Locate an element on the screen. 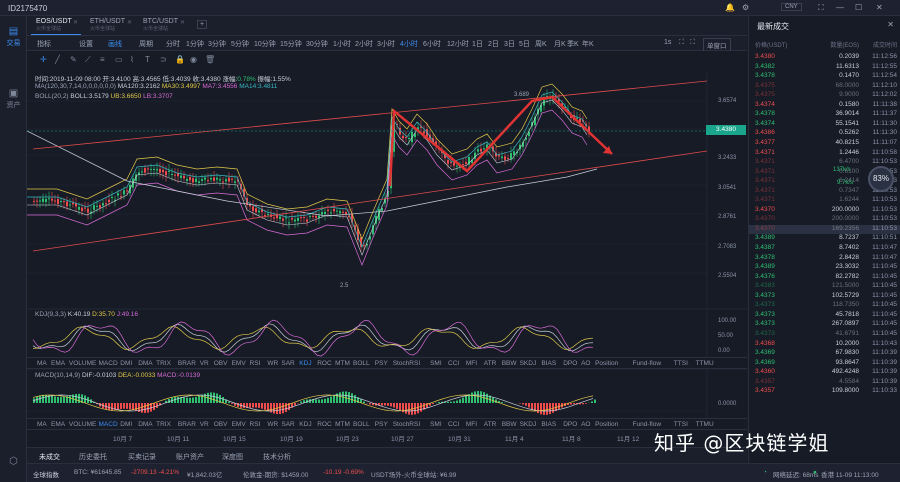  indicator-tab-cci: CCI is located at coordinates (454, 424).